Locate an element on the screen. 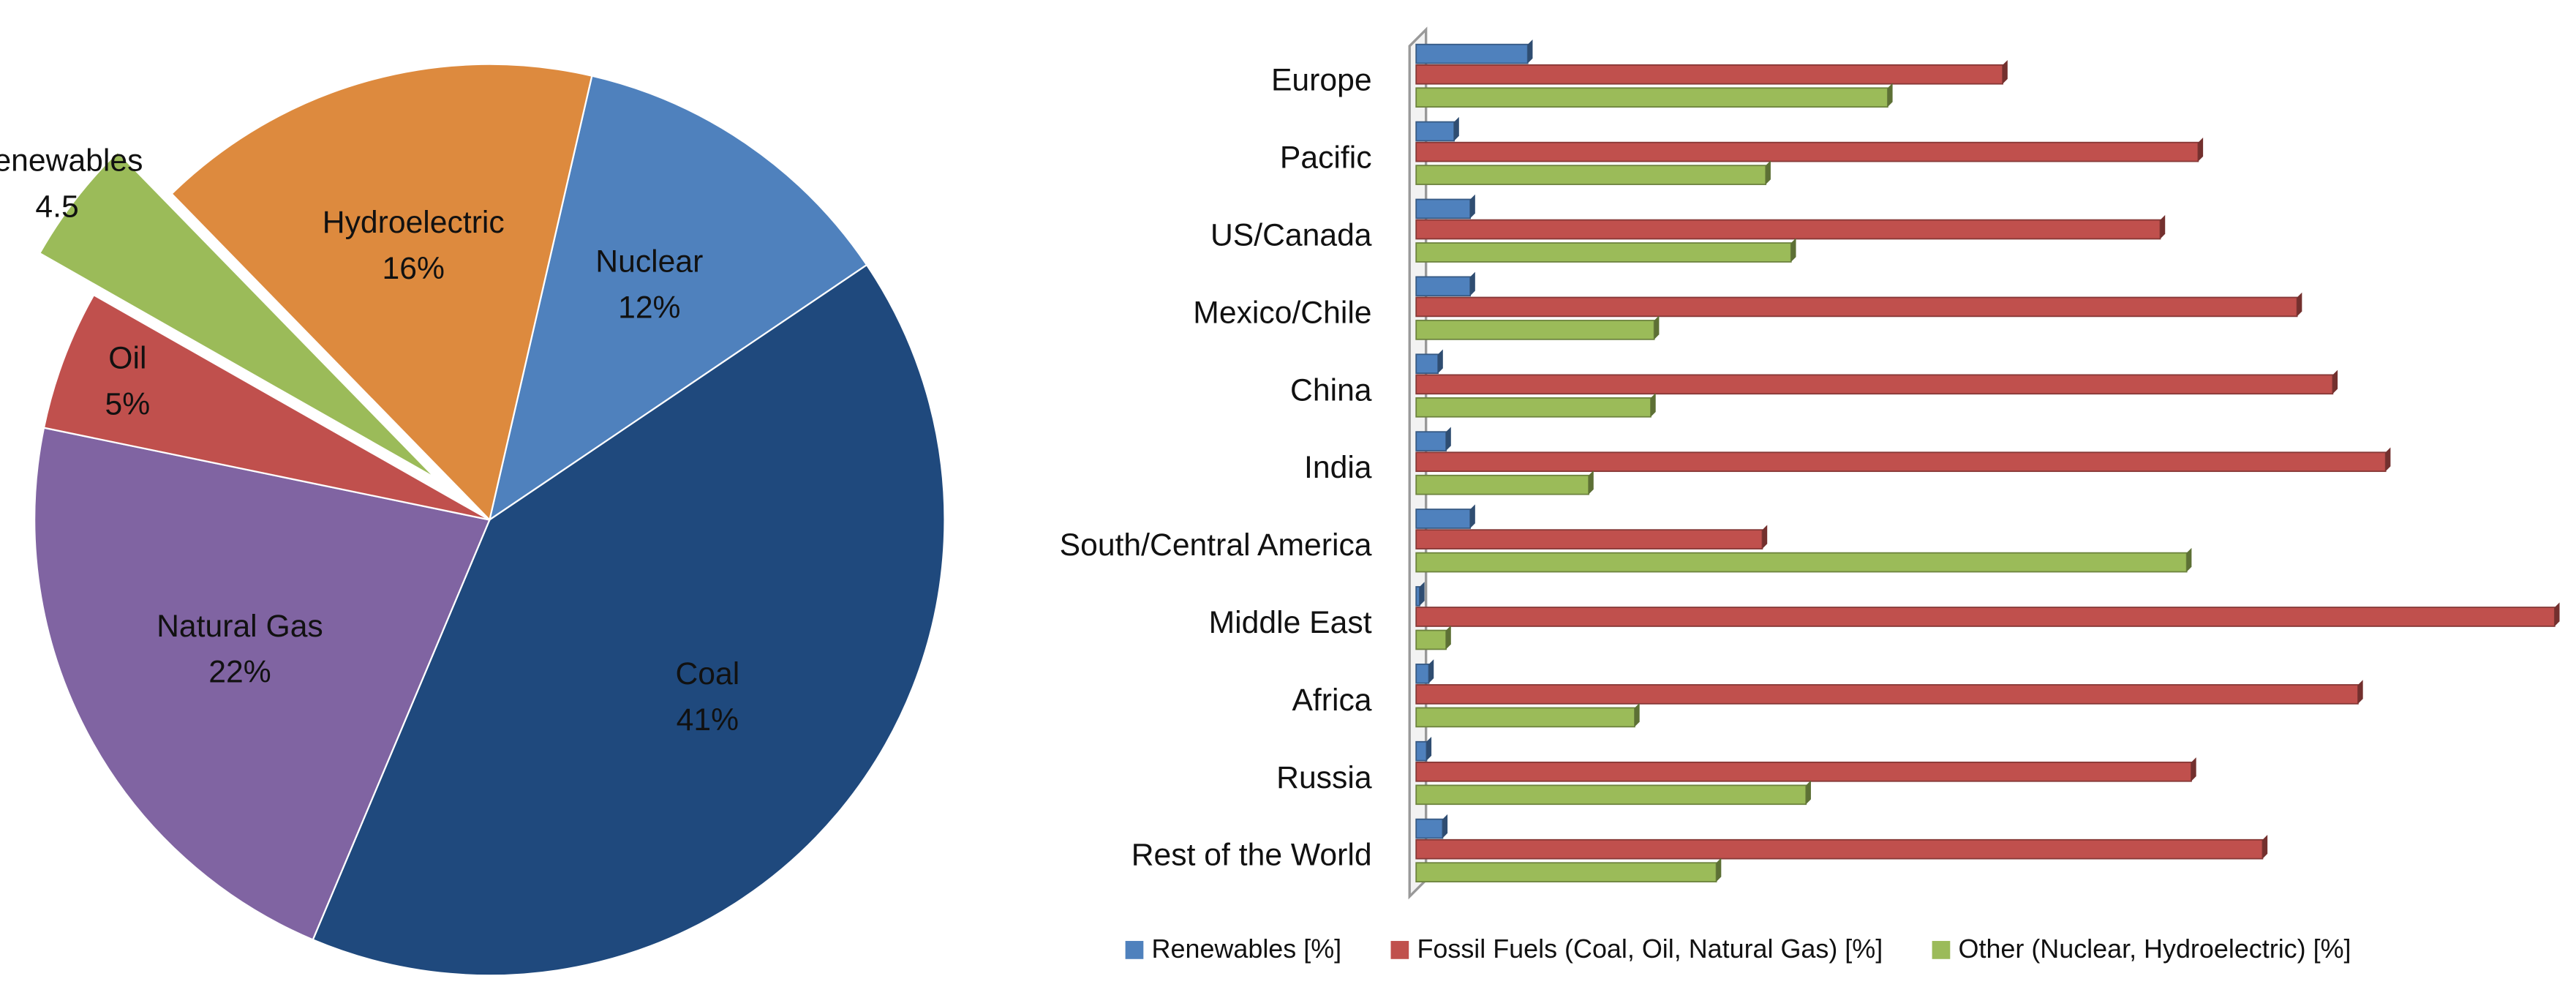 Image resolution: width=2576 pixels, height=987 pixels. y-tick-label: Mexico/Chile is located at coordinates (1282, 312).